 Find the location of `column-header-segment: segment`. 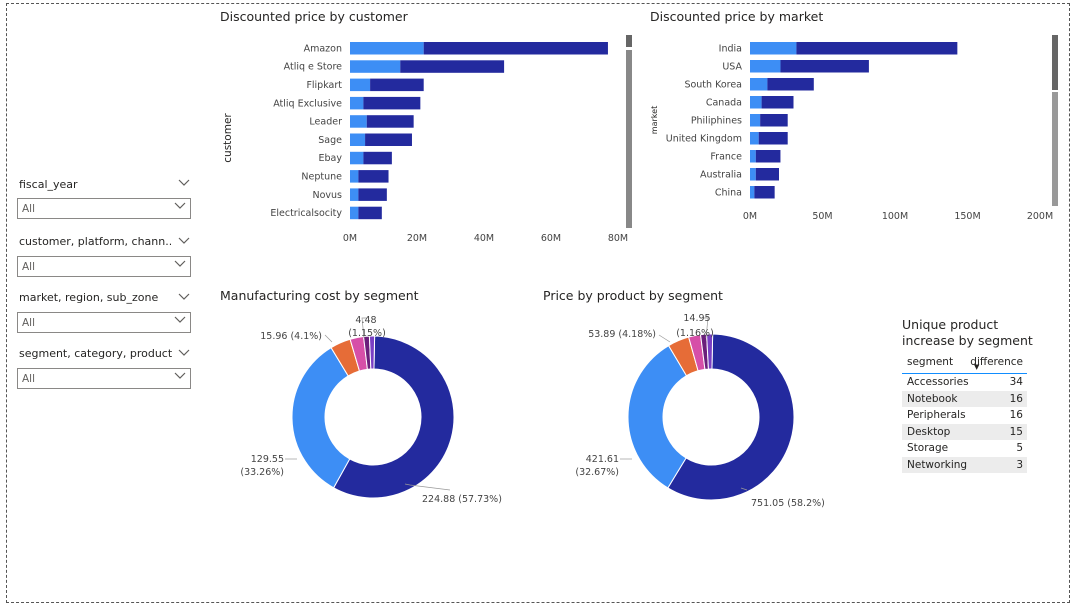

column-header-segment: segment is located at coordinates (930, 362).